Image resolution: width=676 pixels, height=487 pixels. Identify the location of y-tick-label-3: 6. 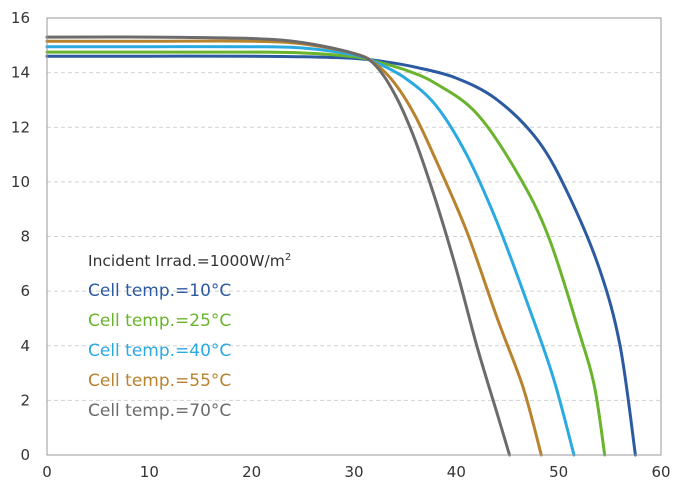
(25, 291).